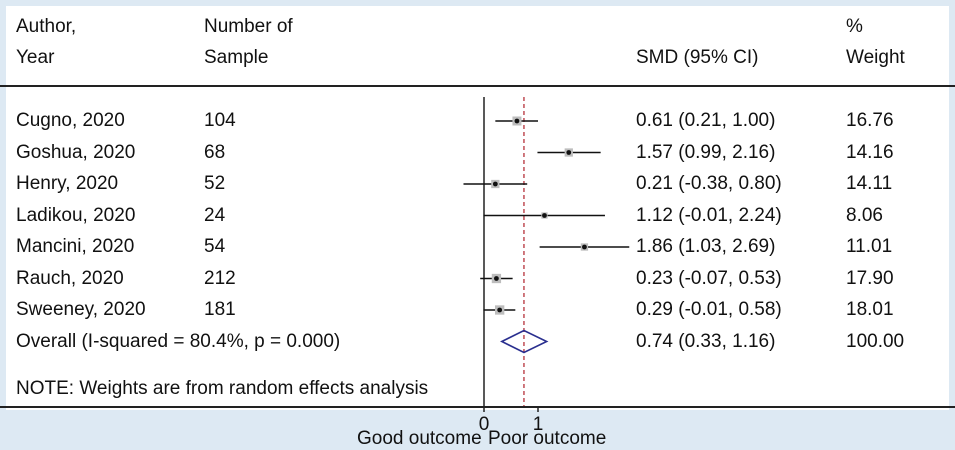  I want to click on study-name: Rauch, 2020, so click(70, 278).